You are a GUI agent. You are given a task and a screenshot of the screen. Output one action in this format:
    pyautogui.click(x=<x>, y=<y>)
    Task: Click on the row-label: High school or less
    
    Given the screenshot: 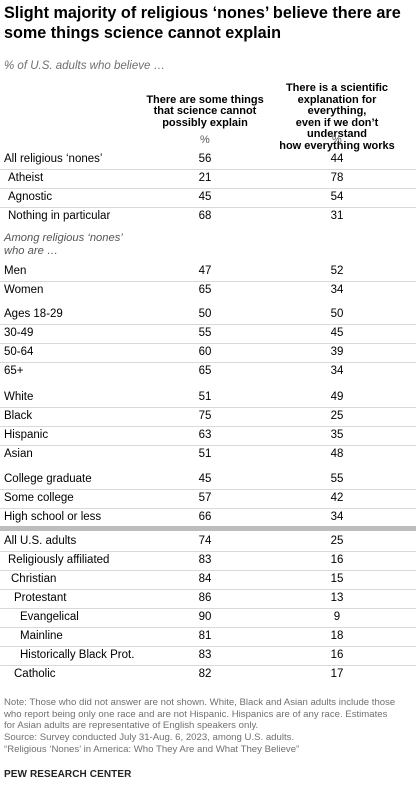 What is the action you would take?
    pyautogui.click(x=53, y=517)
    